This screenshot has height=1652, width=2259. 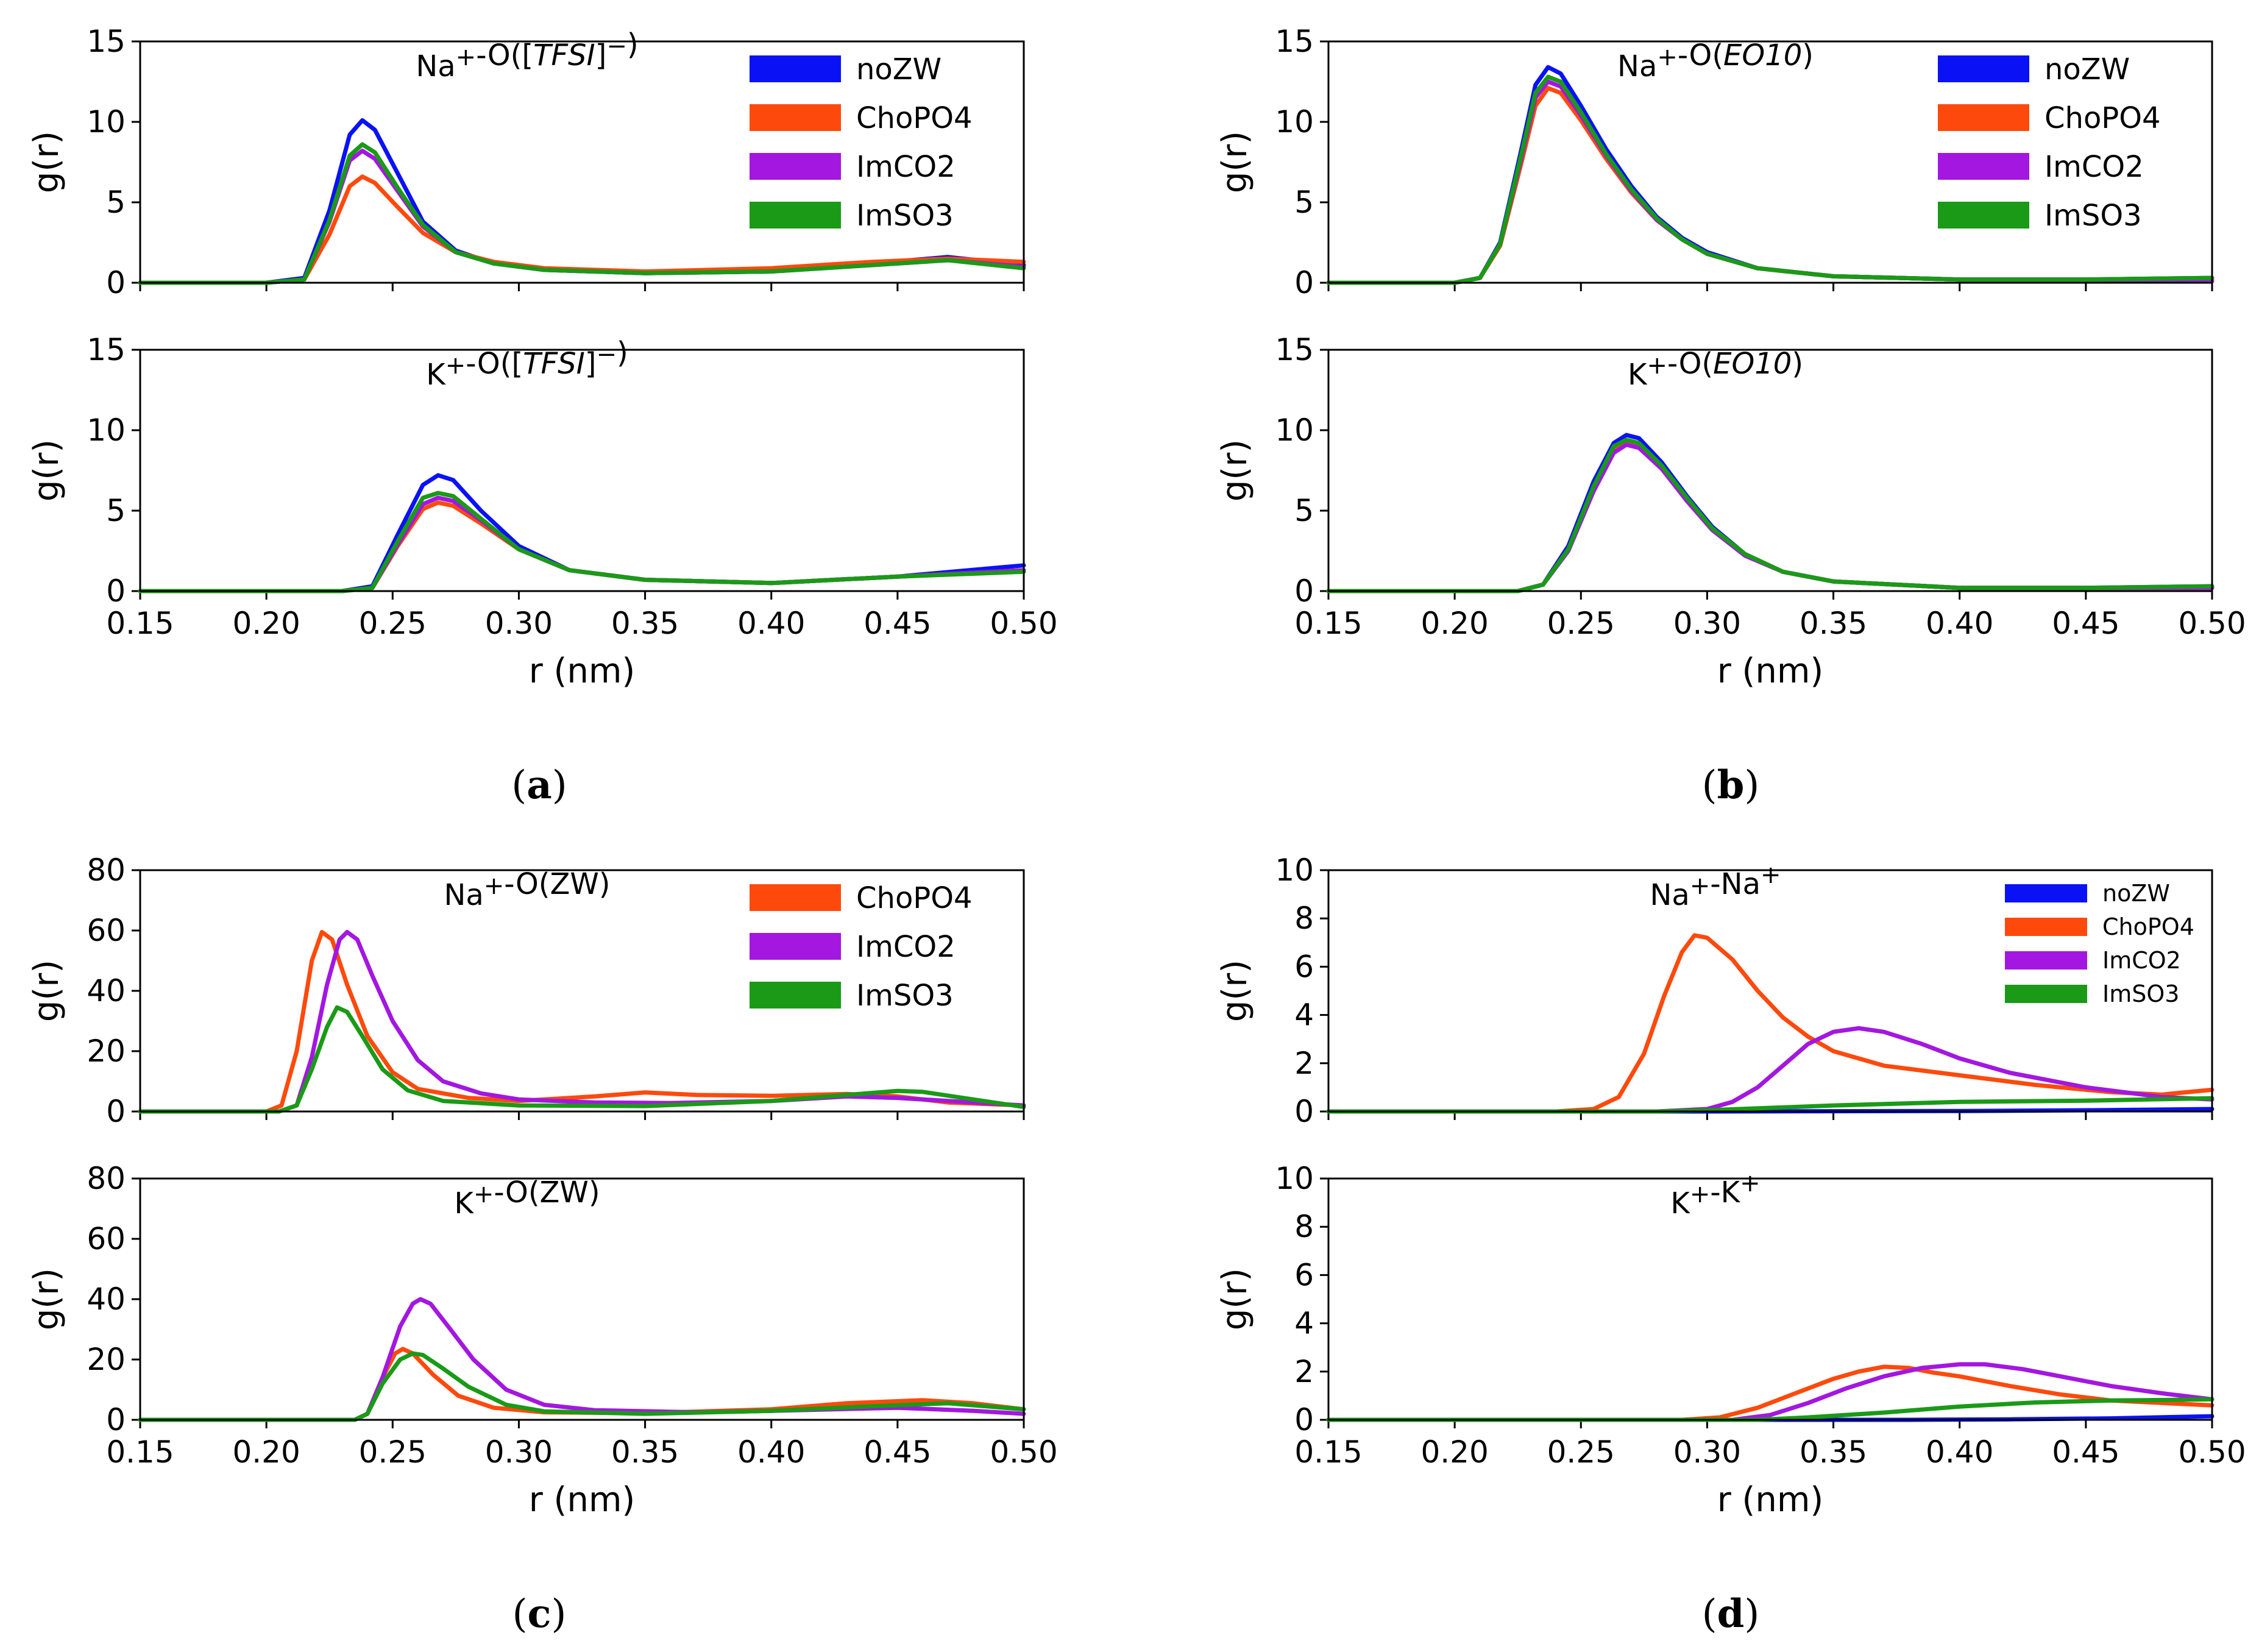 I want to click on panel-title: K+-O(ZW), so click(x=527, y=1198).